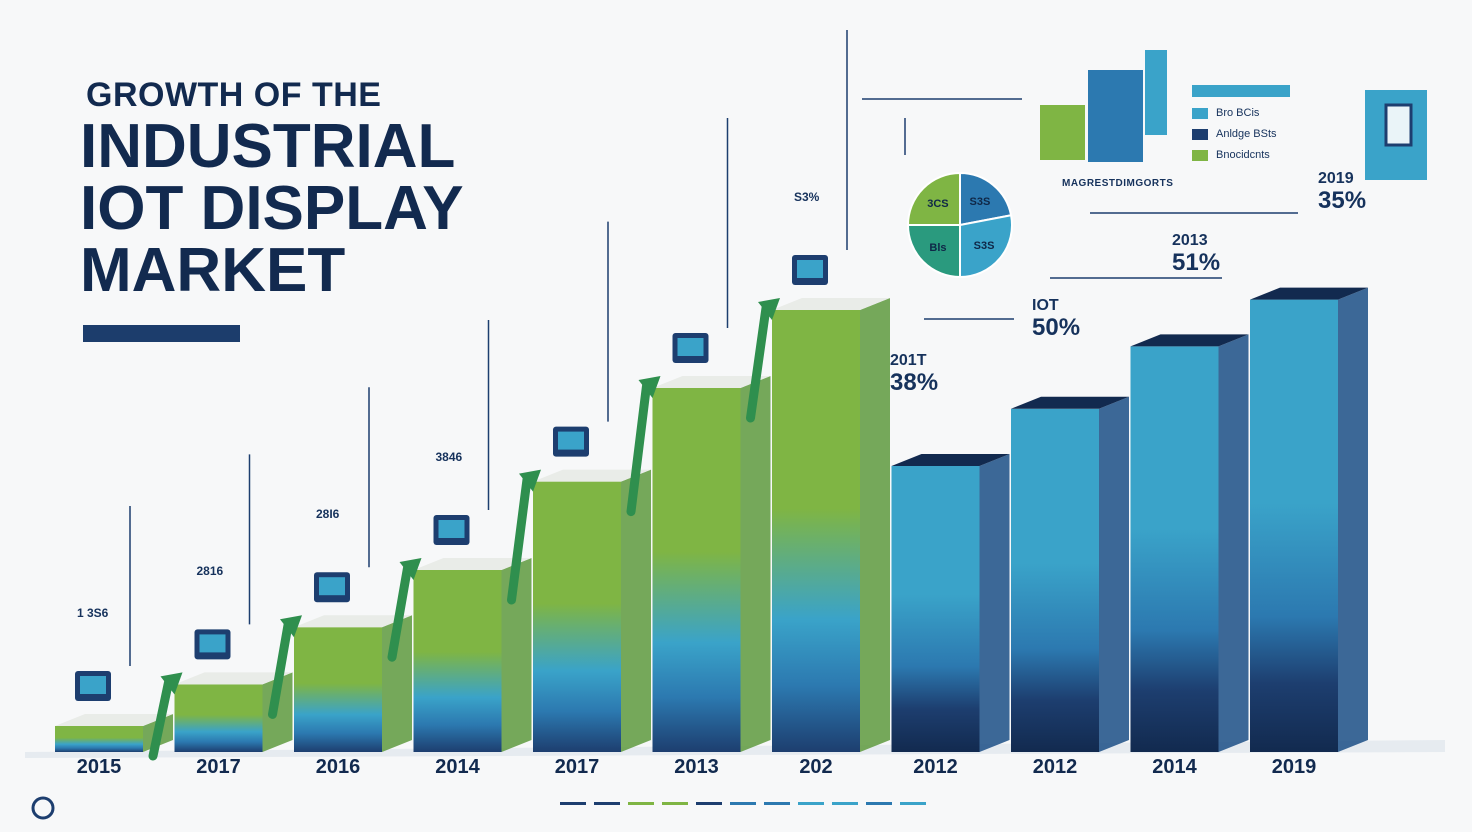 Image resolution: width=1472 pixels, height=832 pixels. I want to click on pie-slice-label-4: 3CS, so click(937, 204).